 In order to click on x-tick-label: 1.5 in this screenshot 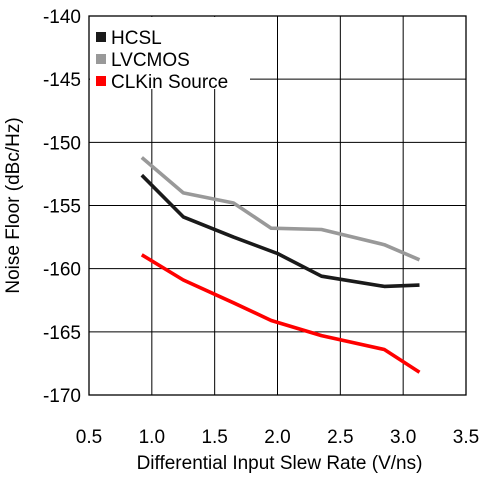, I will do `click(214, 437)`.